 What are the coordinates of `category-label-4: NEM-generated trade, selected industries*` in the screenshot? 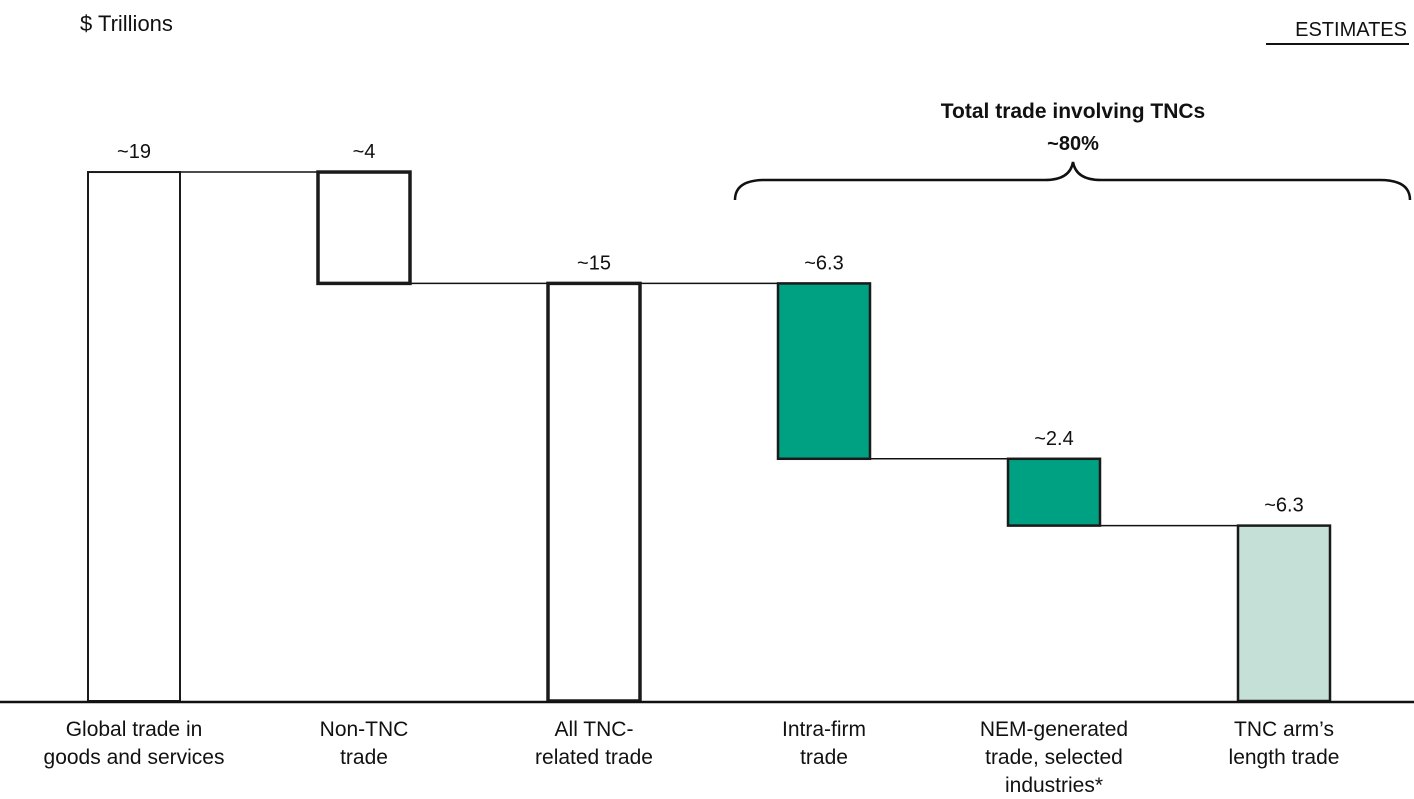 It's located at (1054, 757).